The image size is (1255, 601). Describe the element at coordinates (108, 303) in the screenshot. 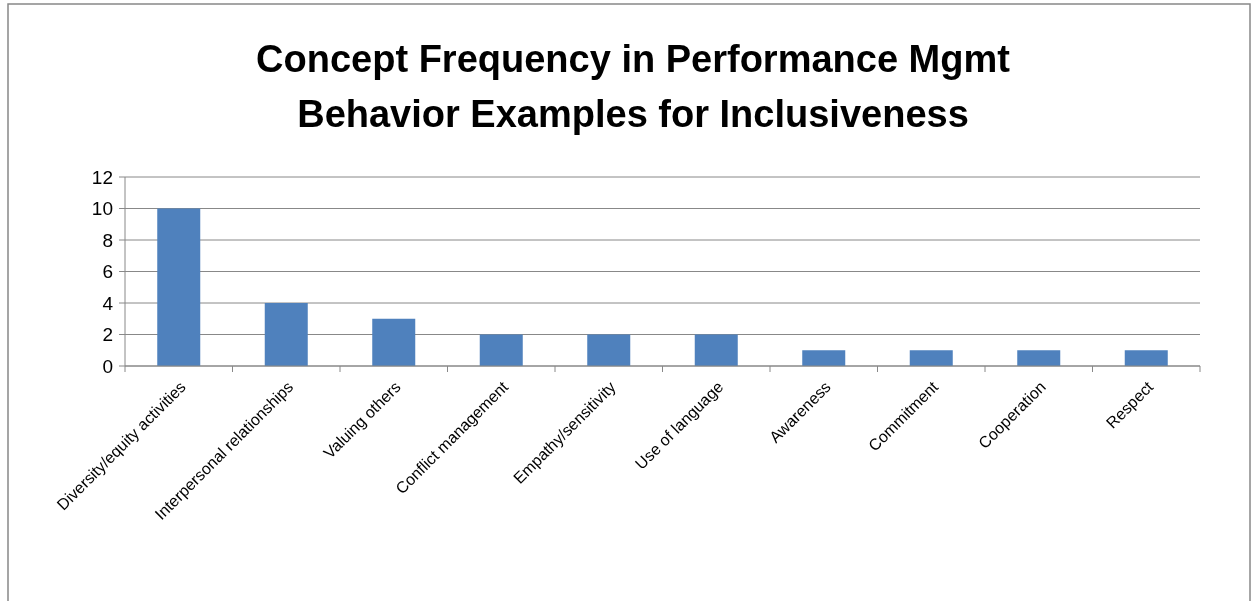

I see `y-tick-label: 4` at that location.